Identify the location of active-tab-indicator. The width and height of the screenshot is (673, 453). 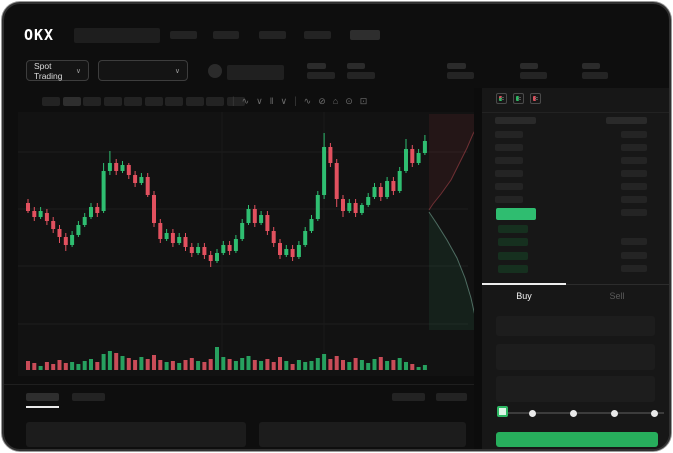
(524, 284).